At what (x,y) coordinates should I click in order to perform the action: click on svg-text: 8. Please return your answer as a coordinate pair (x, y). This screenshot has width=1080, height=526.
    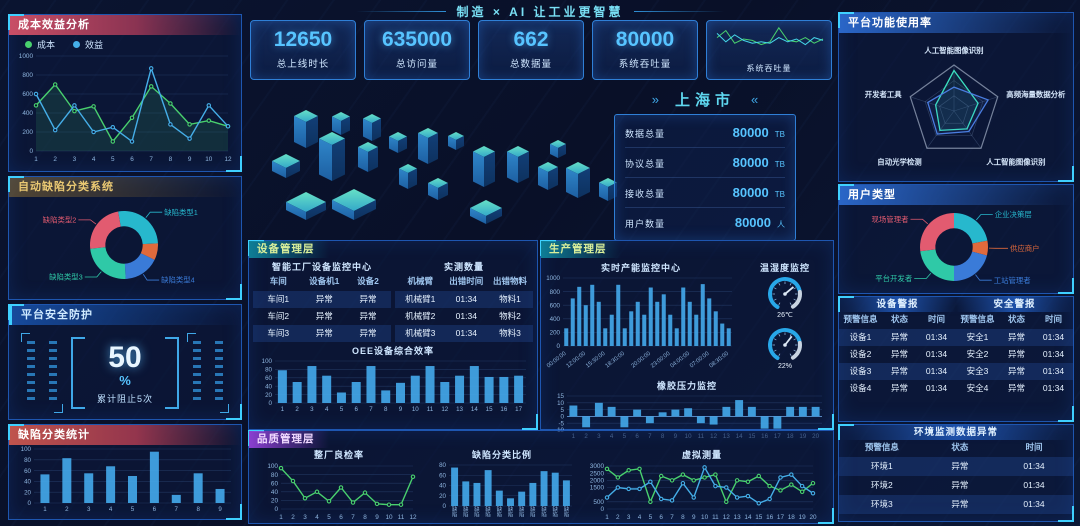
    Looking at the image, I should click on (365, 517).